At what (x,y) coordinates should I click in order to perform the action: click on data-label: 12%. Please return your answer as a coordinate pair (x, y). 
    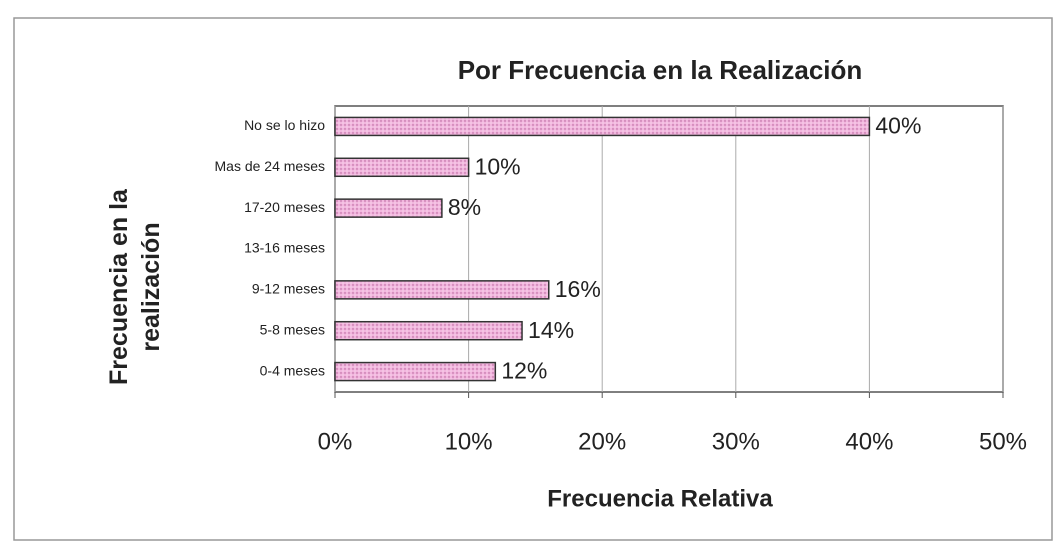
    Looking at the image, I should click on (524, 371).